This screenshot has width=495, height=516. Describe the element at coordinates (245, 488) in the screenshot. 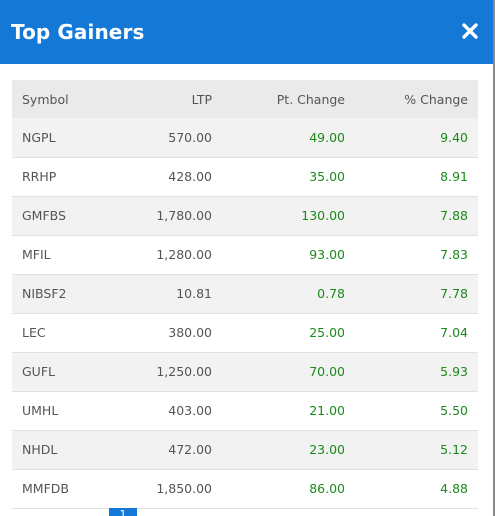

I see `table-row: MMFDB 1,850.00 86.00 4.88` at that location.